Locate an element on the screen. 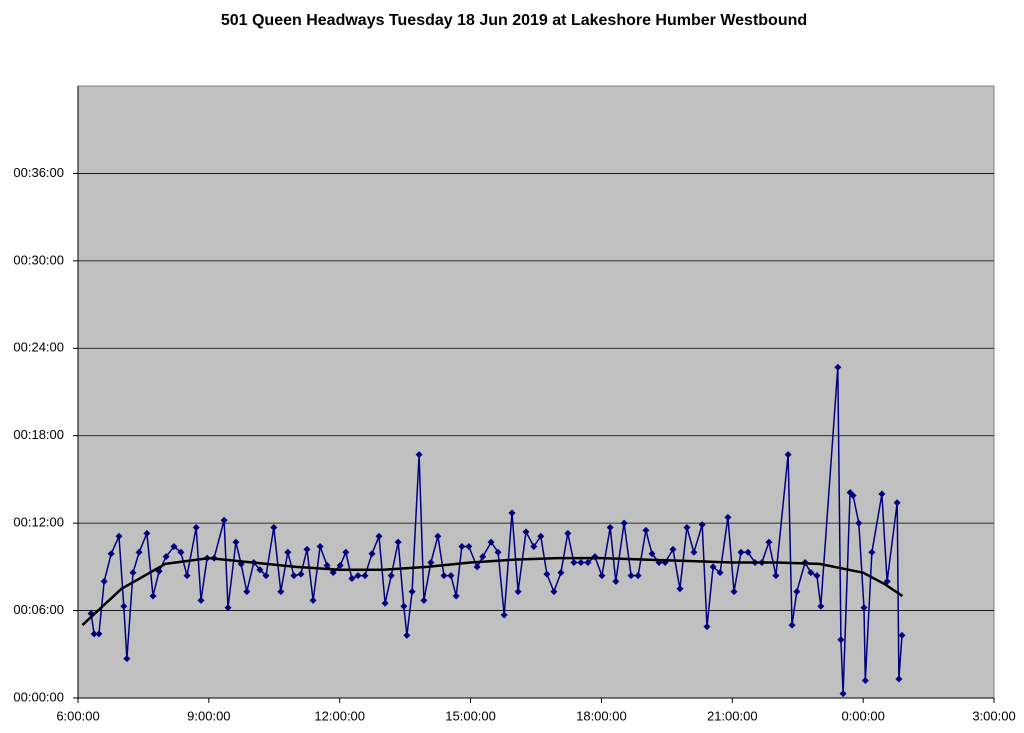  y-tick-label: 00:24:00 is located at coordinates (38, 347).